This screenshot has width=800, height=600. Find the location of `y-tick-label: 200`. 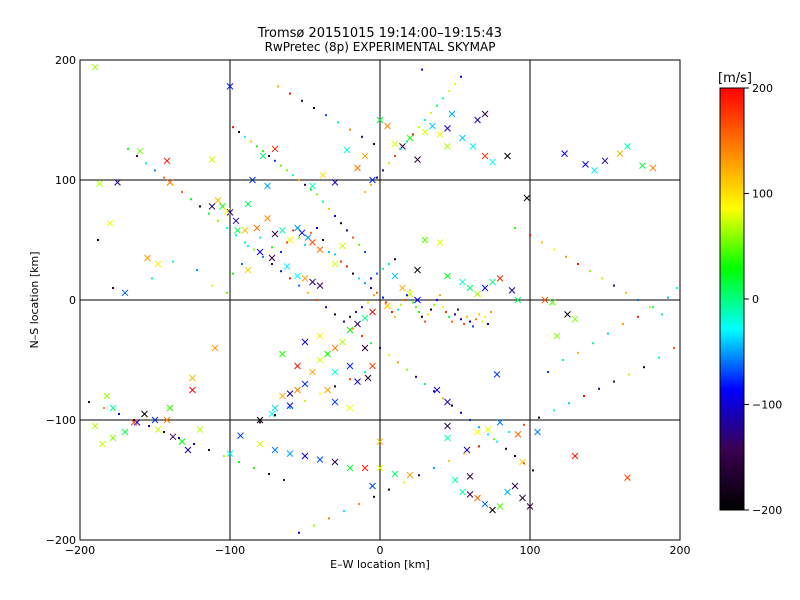

y-tick-label: 200 is located at coordinates (65, 60).